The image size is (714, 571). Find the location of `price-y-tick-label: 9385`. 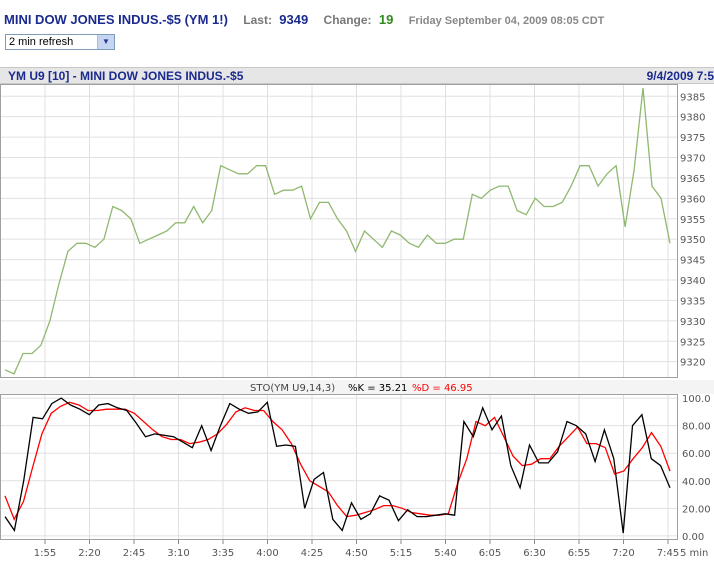

price-y-tick-label: 9385 is located at coordinates (692, 97).